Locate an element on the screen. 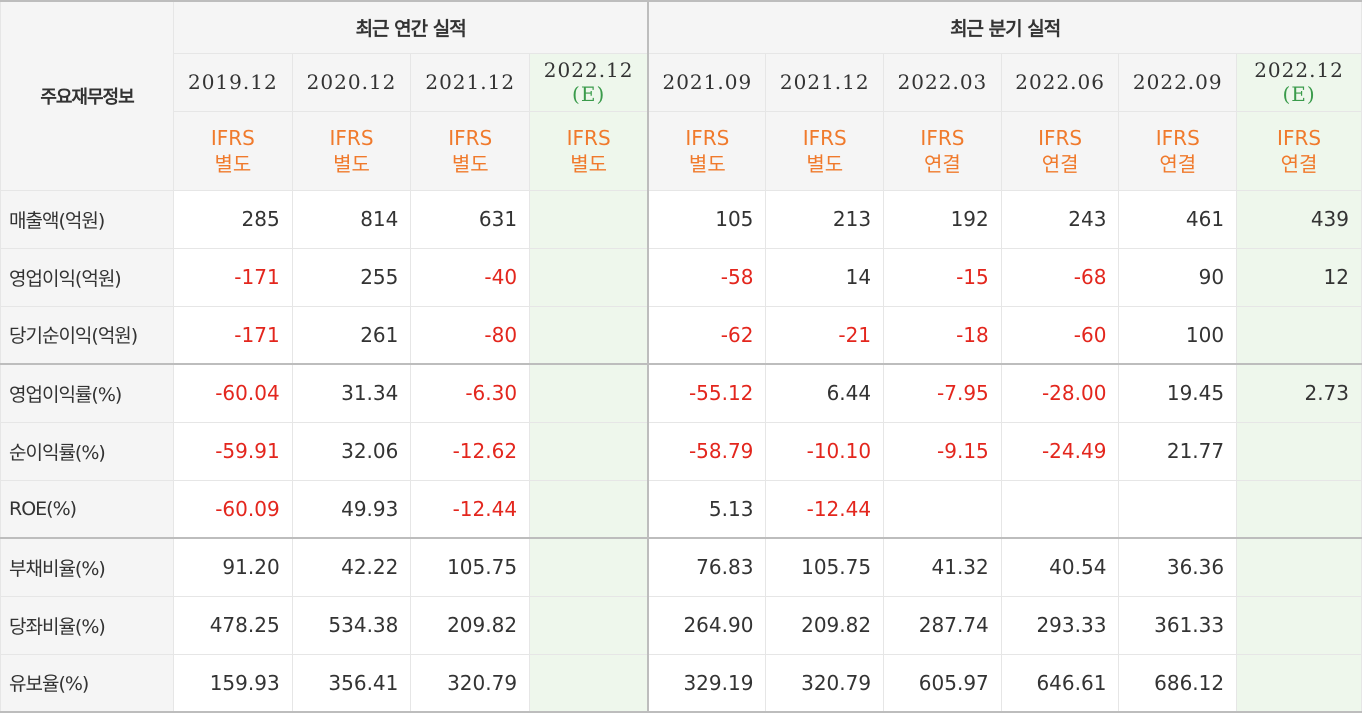  quarter-group-header: 최근 분기 실적 is located at coordinates (1005, 27).